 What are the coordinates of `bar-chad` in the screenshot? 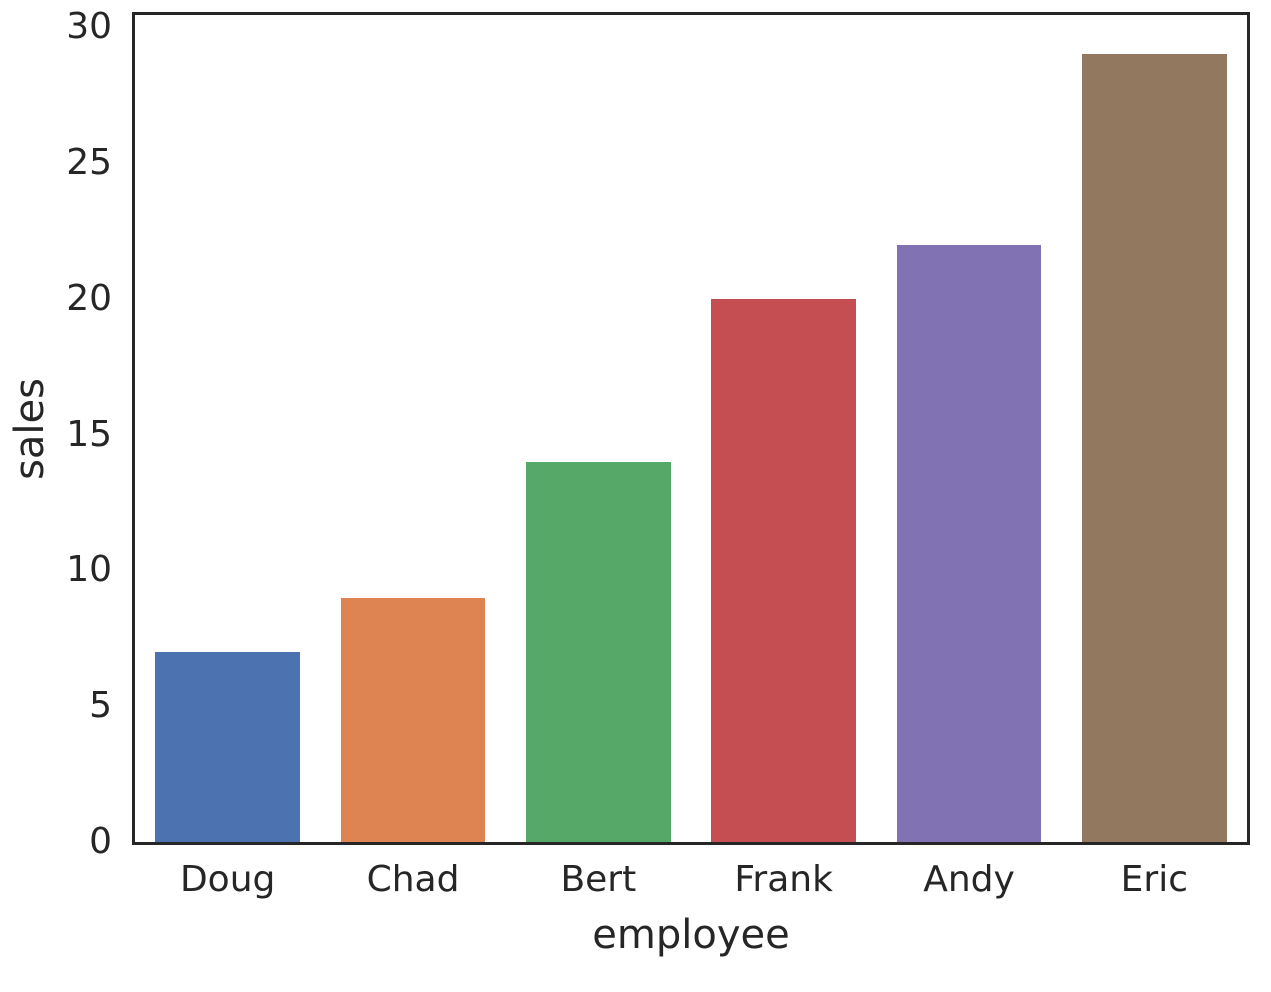 It's located at (413, 719).